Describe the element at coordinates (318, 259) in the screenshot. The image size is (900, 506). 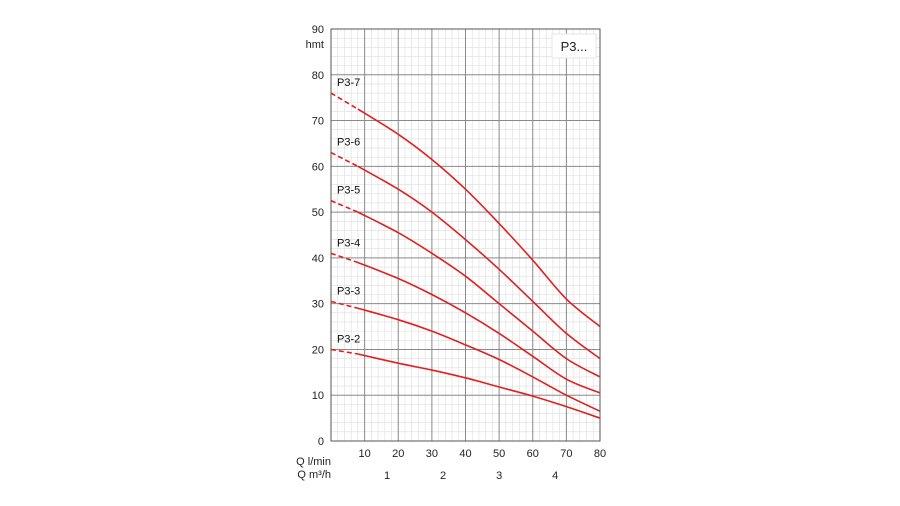
I see `y-tick-label: 40` at that location.